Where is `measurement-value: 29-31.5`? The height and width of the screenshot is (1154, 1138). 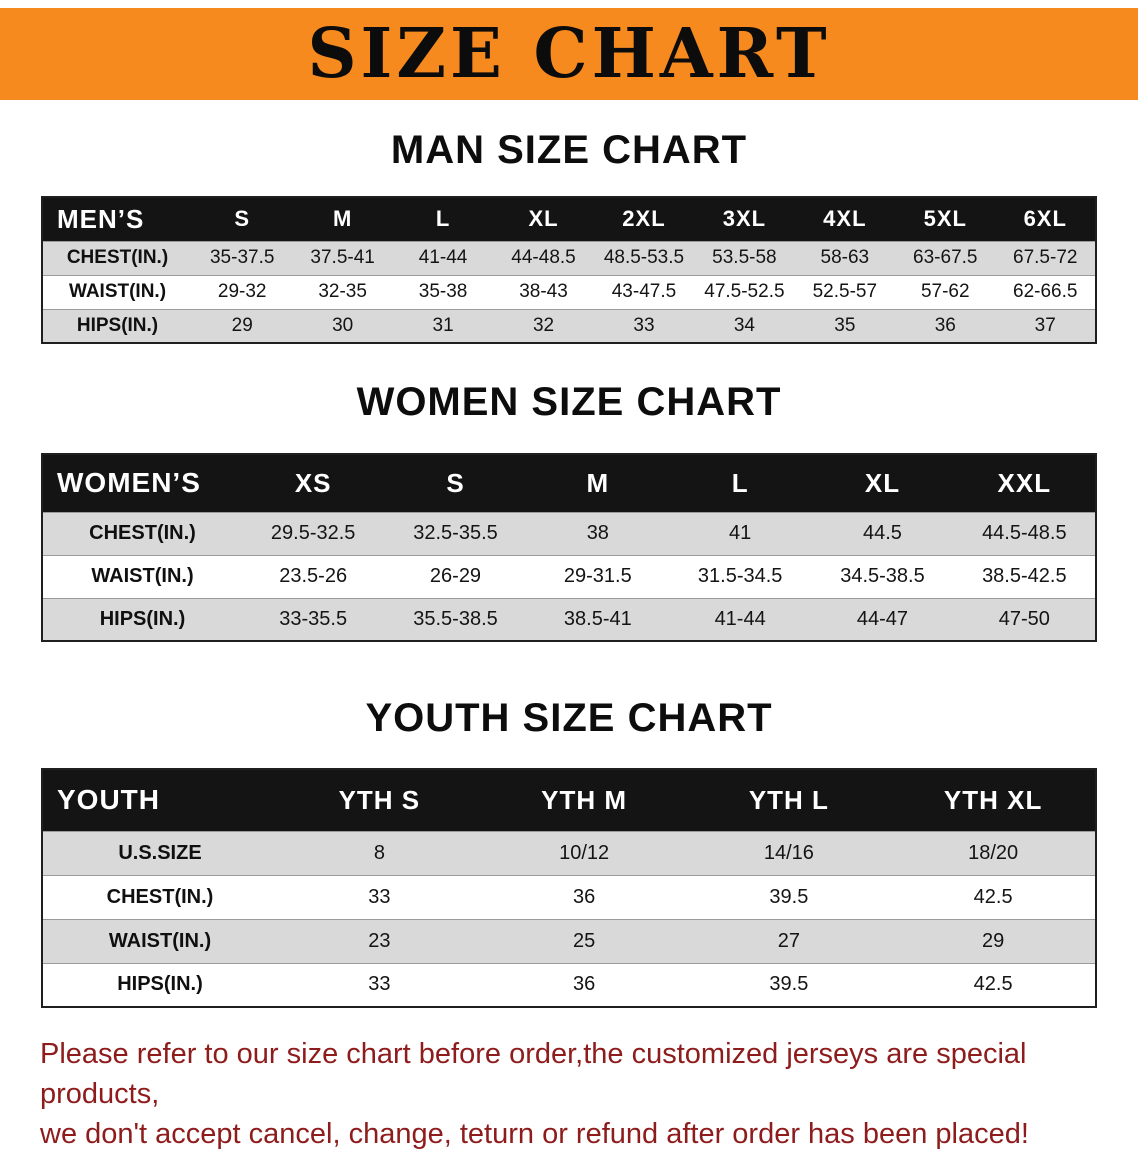 measurement-value: 29-31.5 is located at coordinates (597, 576).